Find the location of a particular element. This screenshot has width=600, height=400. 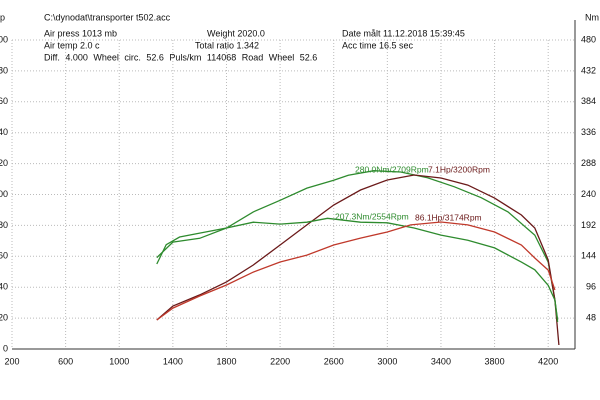

info: Total ratio 1.342 is located at coordinates (227, 45).